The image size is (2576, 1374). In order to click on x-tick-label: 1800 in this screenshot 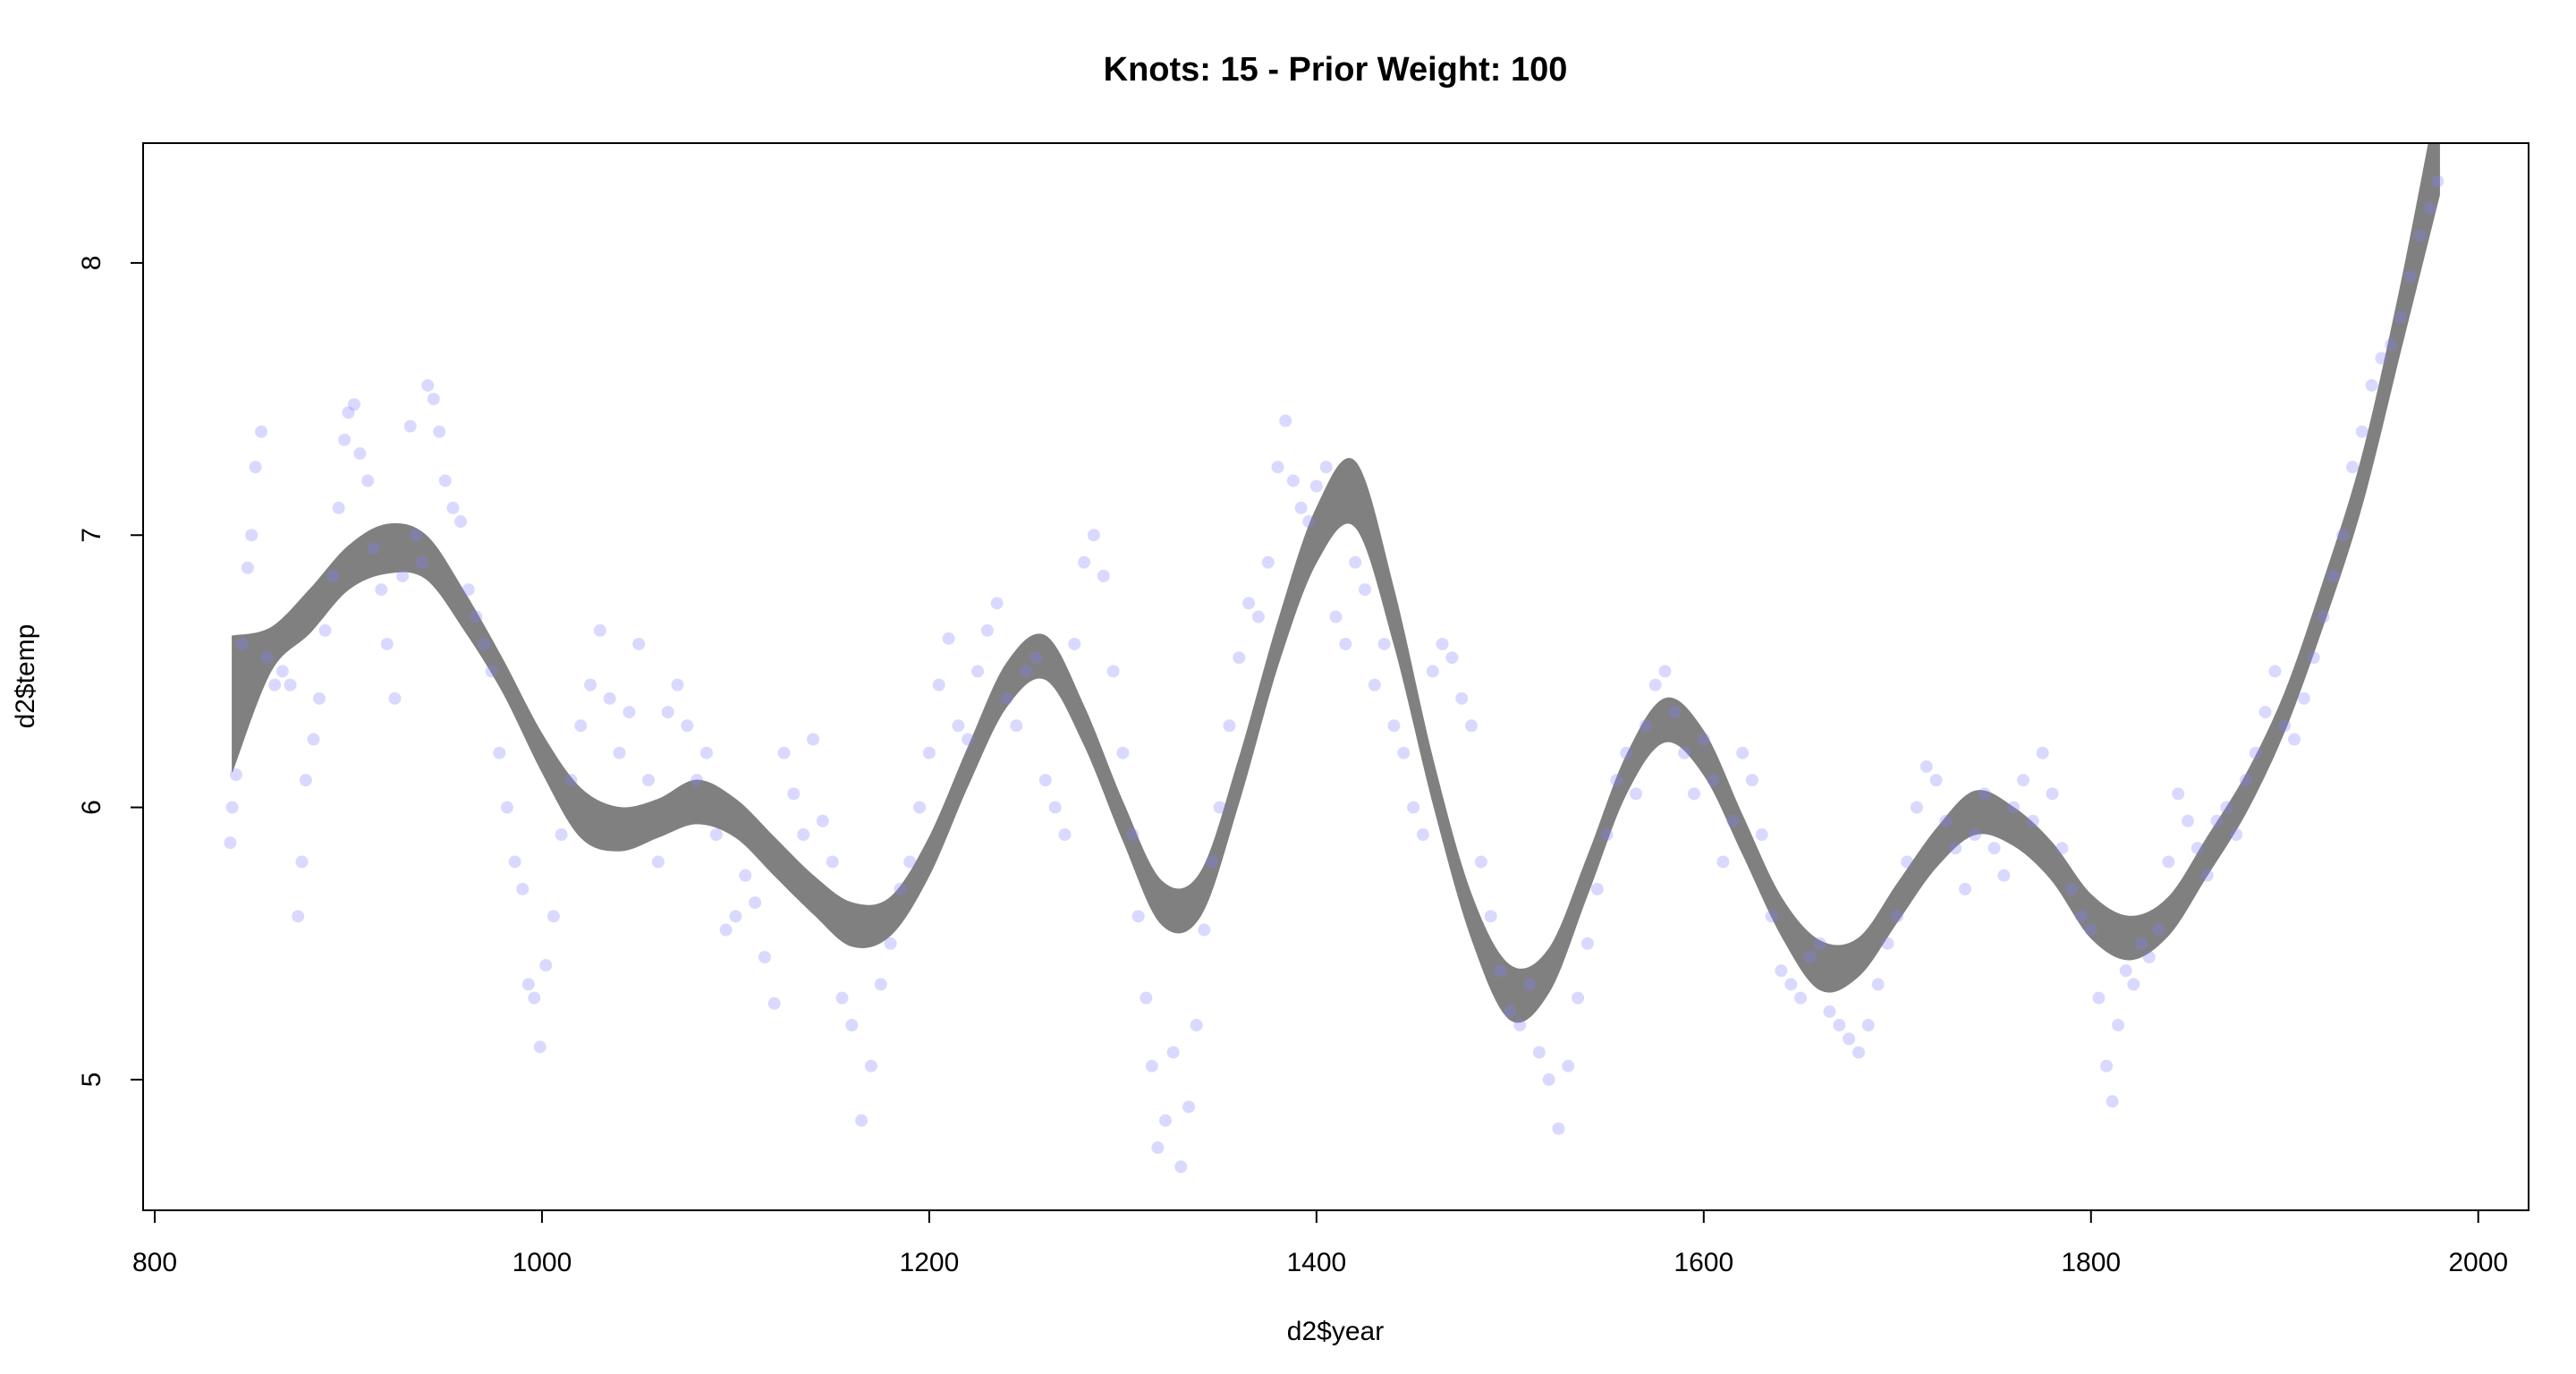, I will do `click(2091, 1262)`.